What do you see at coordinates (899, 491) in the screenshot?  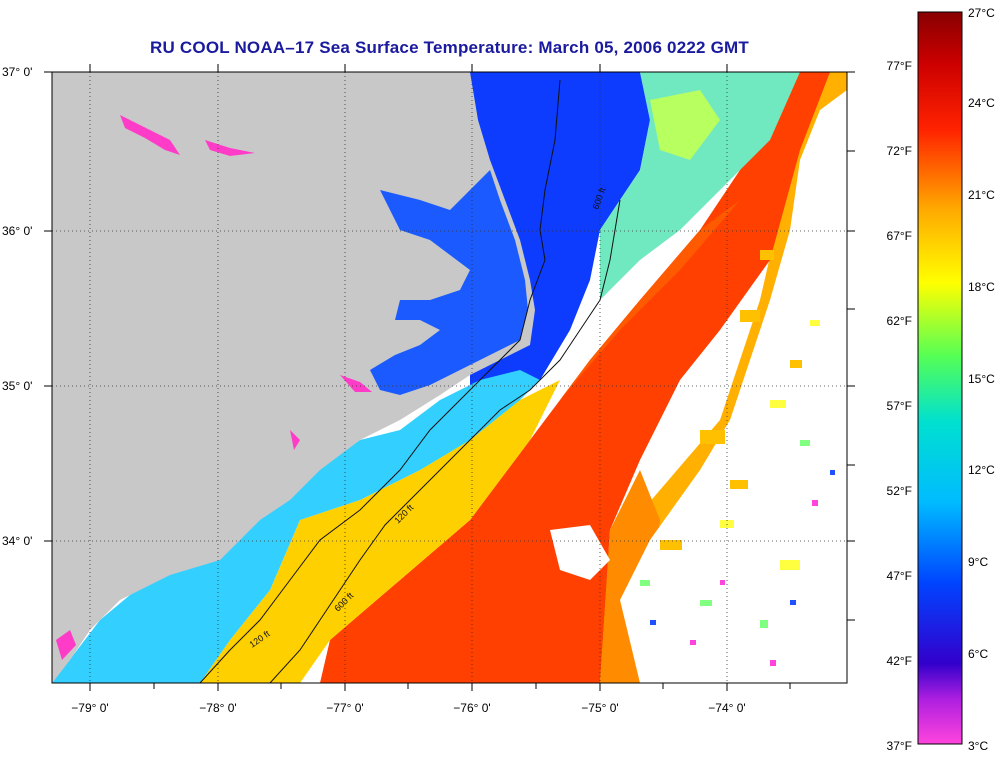 I see `fahrenheit-label-52: 52°F` at bounding box center [899, 491].